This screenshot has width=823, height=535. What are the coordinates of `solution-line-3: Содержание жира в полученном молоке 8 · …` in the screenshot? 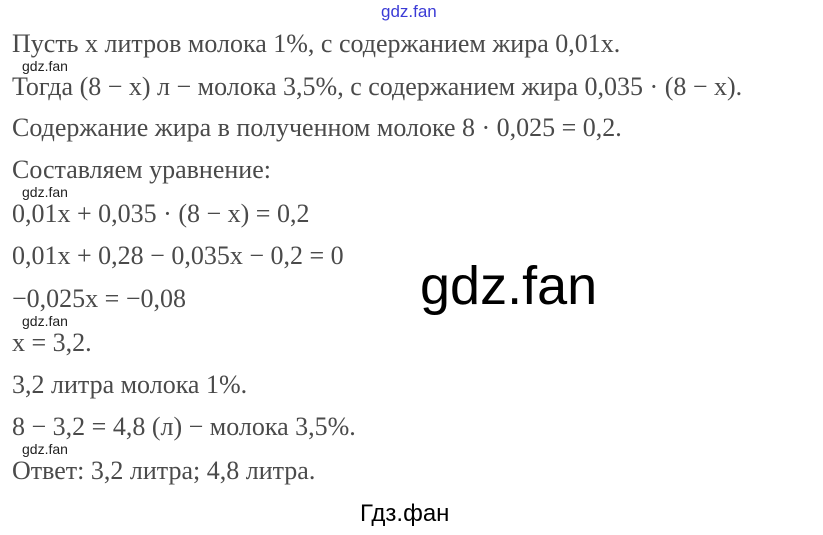 It's located at (317, 127).